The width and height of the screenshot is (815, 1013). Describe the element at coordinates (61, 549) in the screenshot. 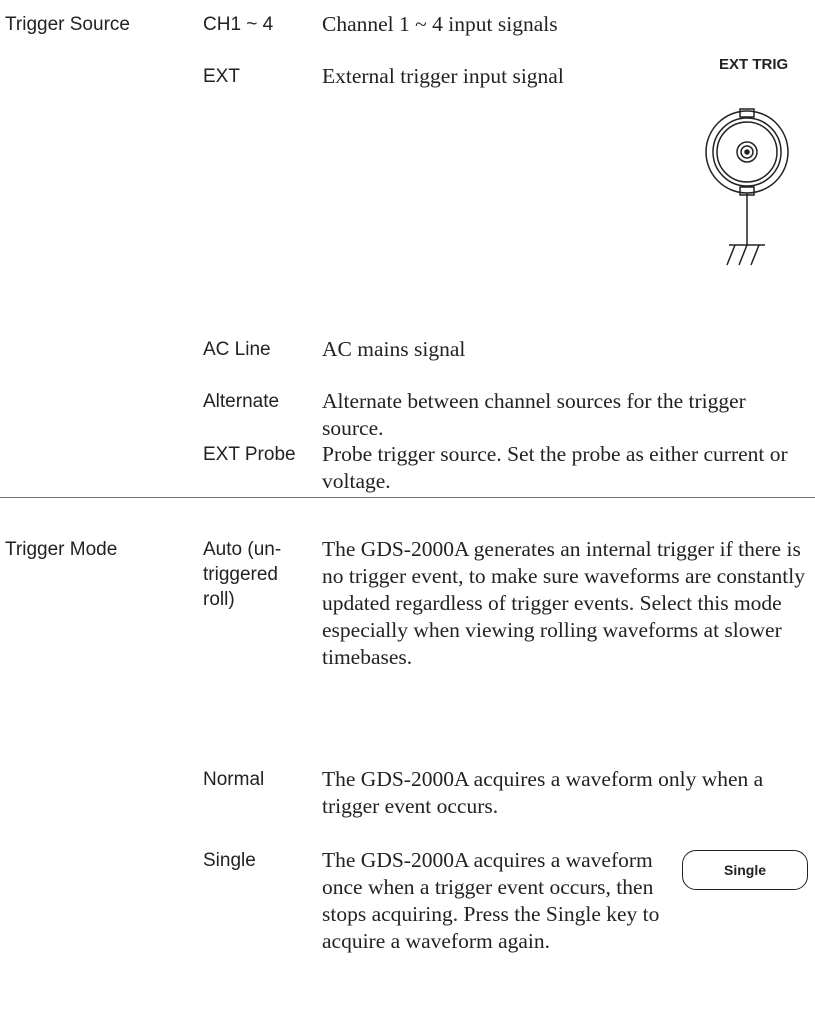

I see `section-label: Trigger Mode` at that location.